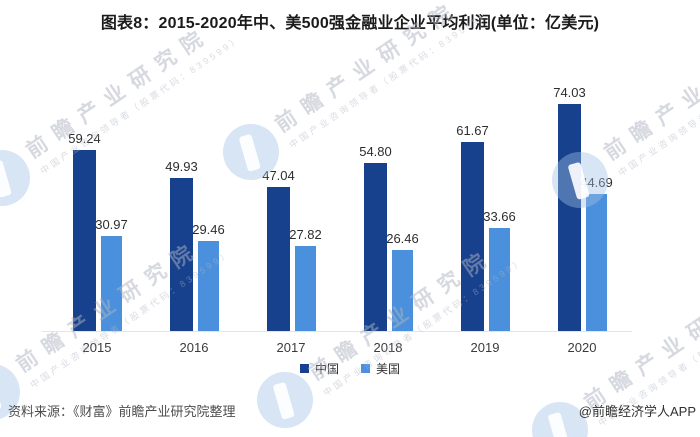 The height and width of the screenshot is (437, 700). Describe the element at coordinates (569, 92) in the screenshot. I see `bar-value-label-中国-2020: 74.03` at that location.